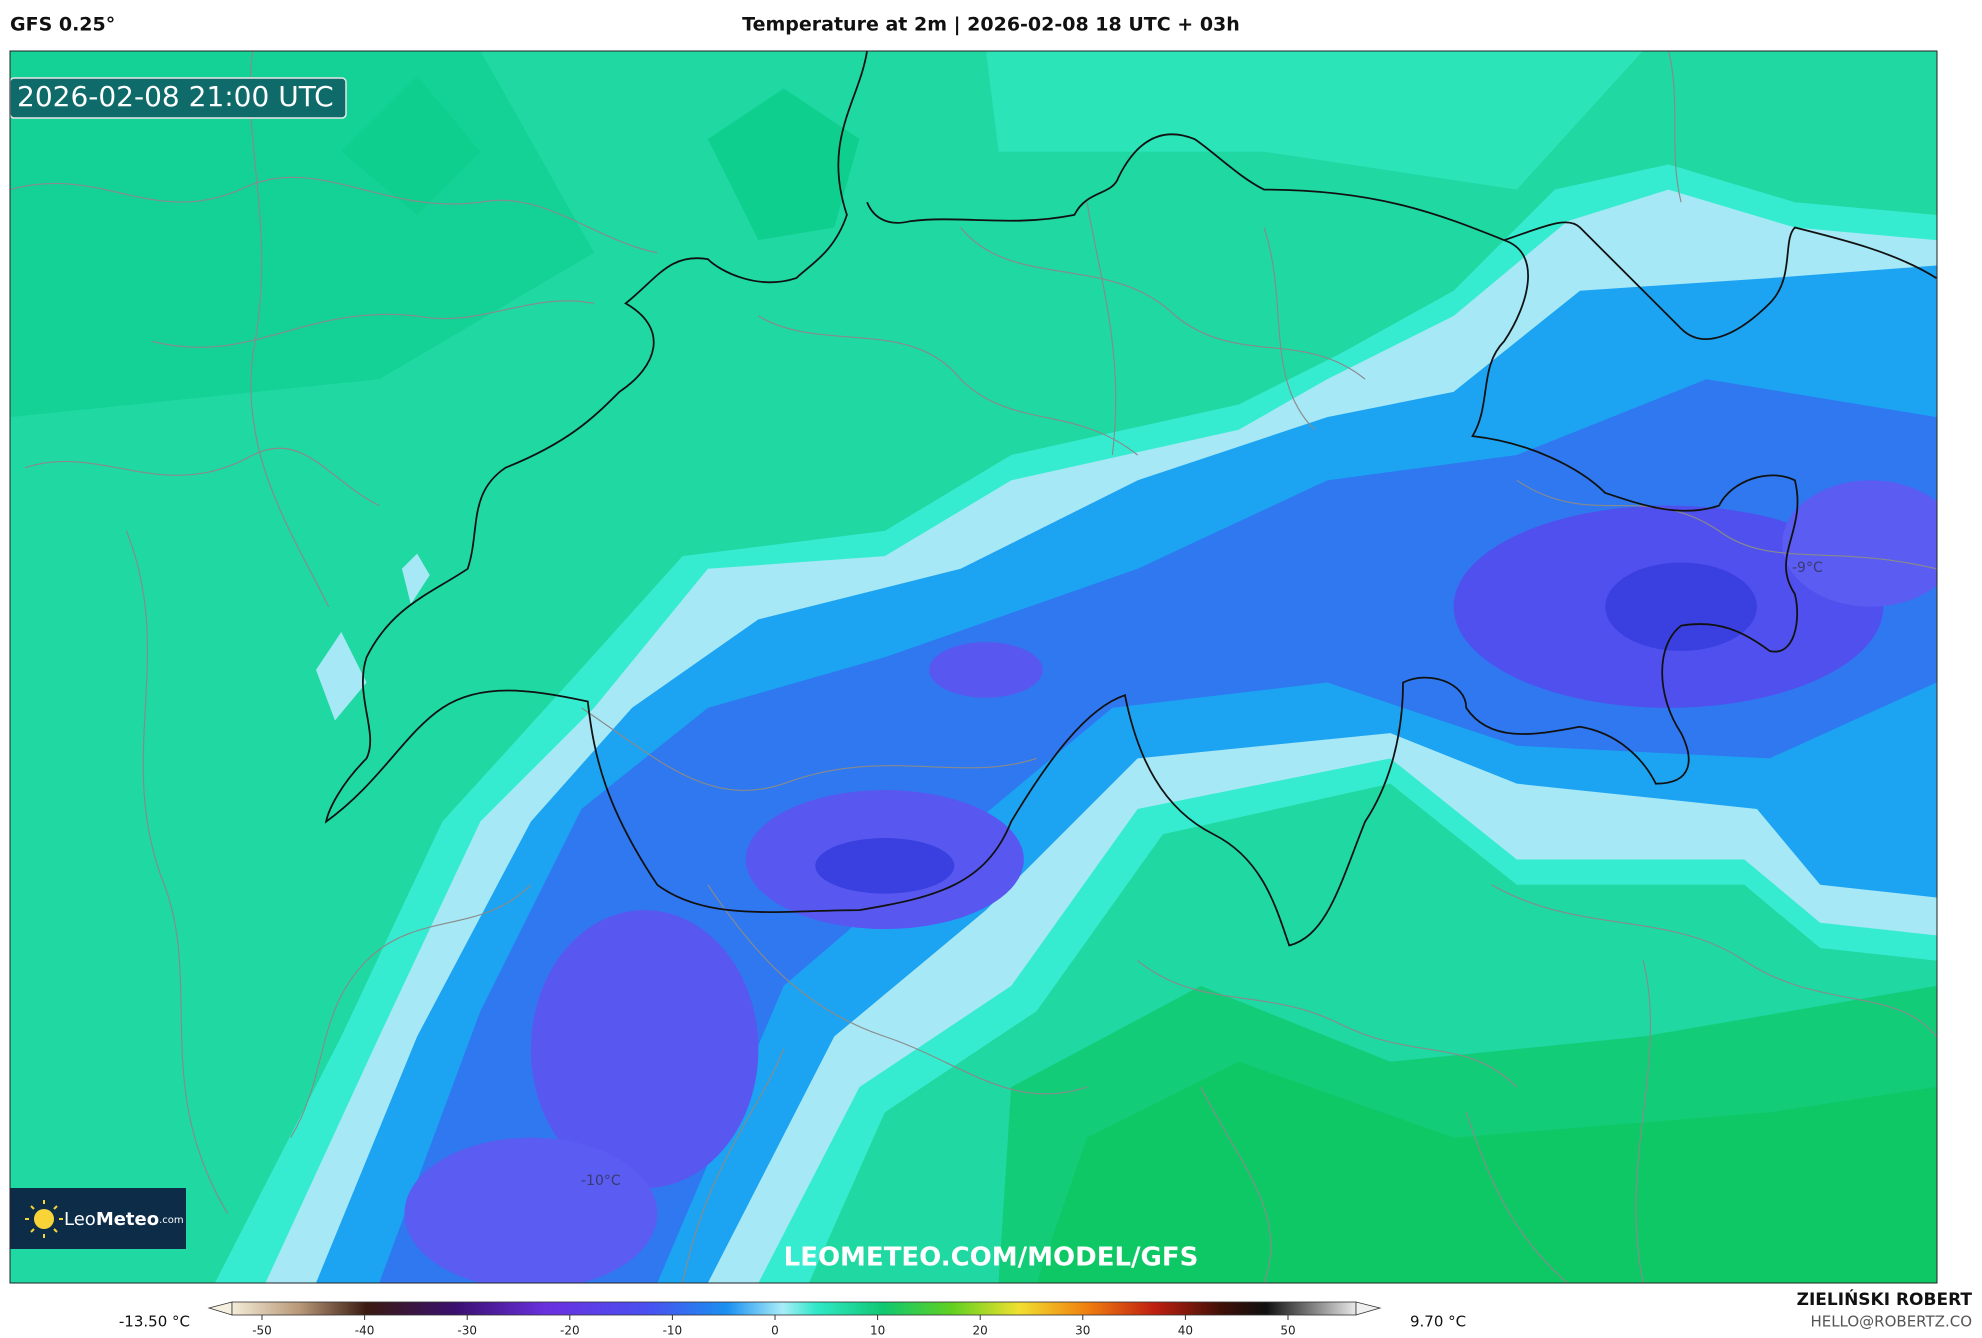 The image size is (1982, 1338). Describe the element at coordinates (1082, 1331) in the screenshot. I see `colorbar-tick-label: 30` at that location.